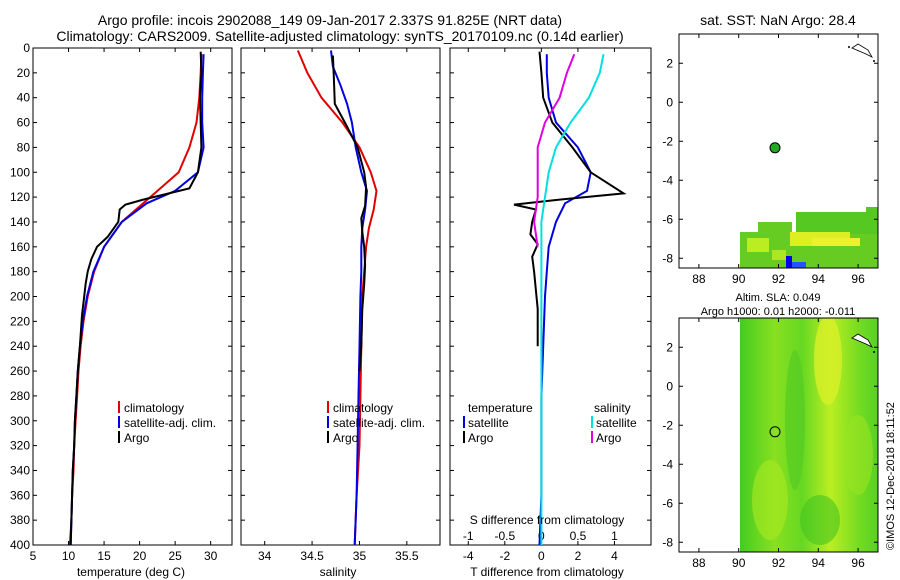 The width and height of the screenshot is (900, 580). I want to click on x-tick-label: 0, so click(541, 556).